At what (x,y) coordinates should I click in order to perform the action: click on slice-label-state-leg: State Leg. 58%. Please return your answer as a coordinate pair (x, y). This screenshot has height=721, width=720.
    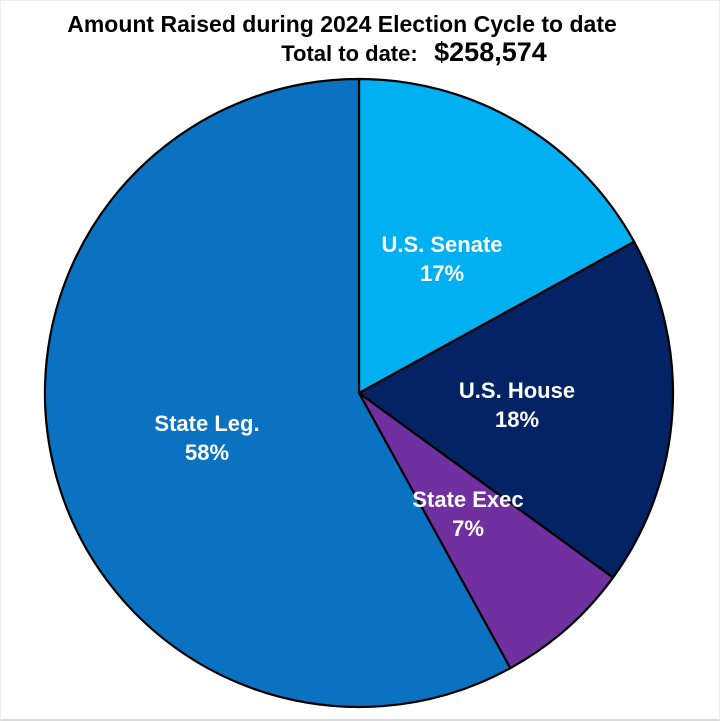
    Looking at the image, I should click on (206, 438).